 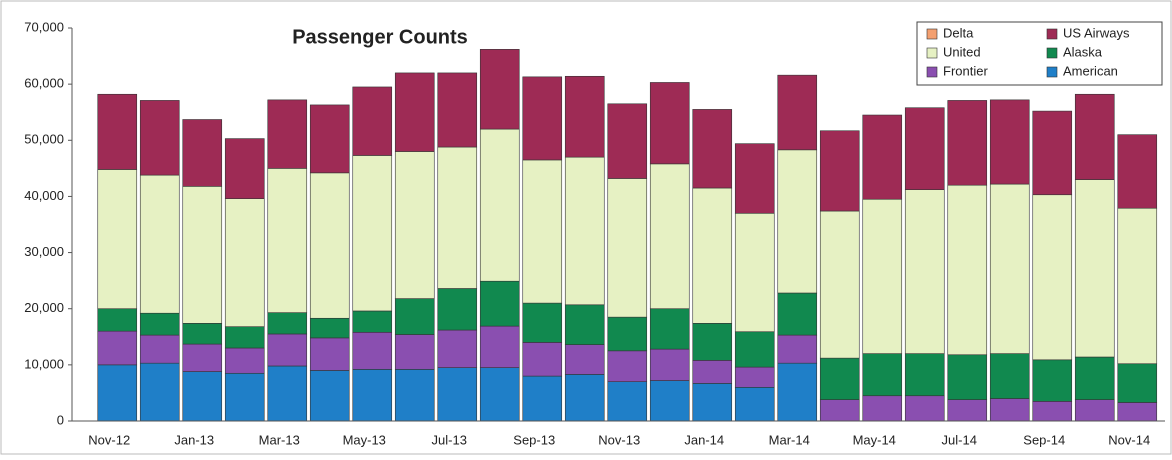 What do you see at coordinates (619, 439) in the screenshot?
I see `x-tick-label: Nov-13` at bounding box center [619, 439].